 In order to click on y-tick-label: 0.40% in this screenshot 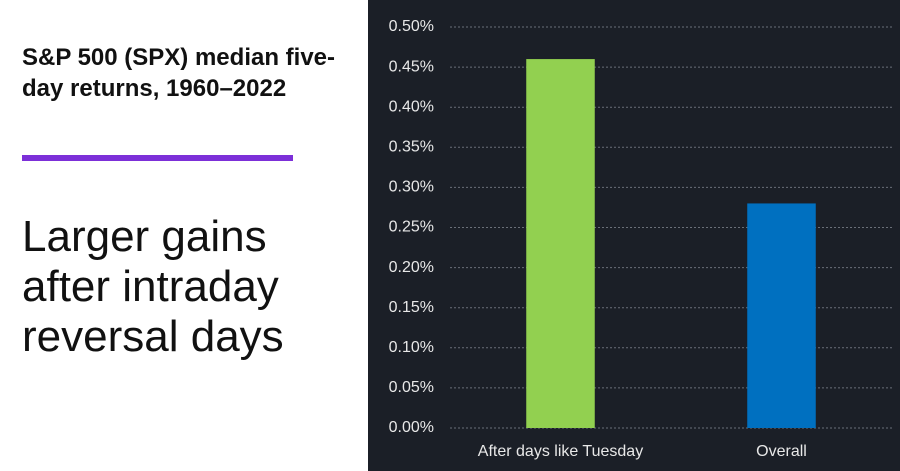, I will do `click(411, 106)`.